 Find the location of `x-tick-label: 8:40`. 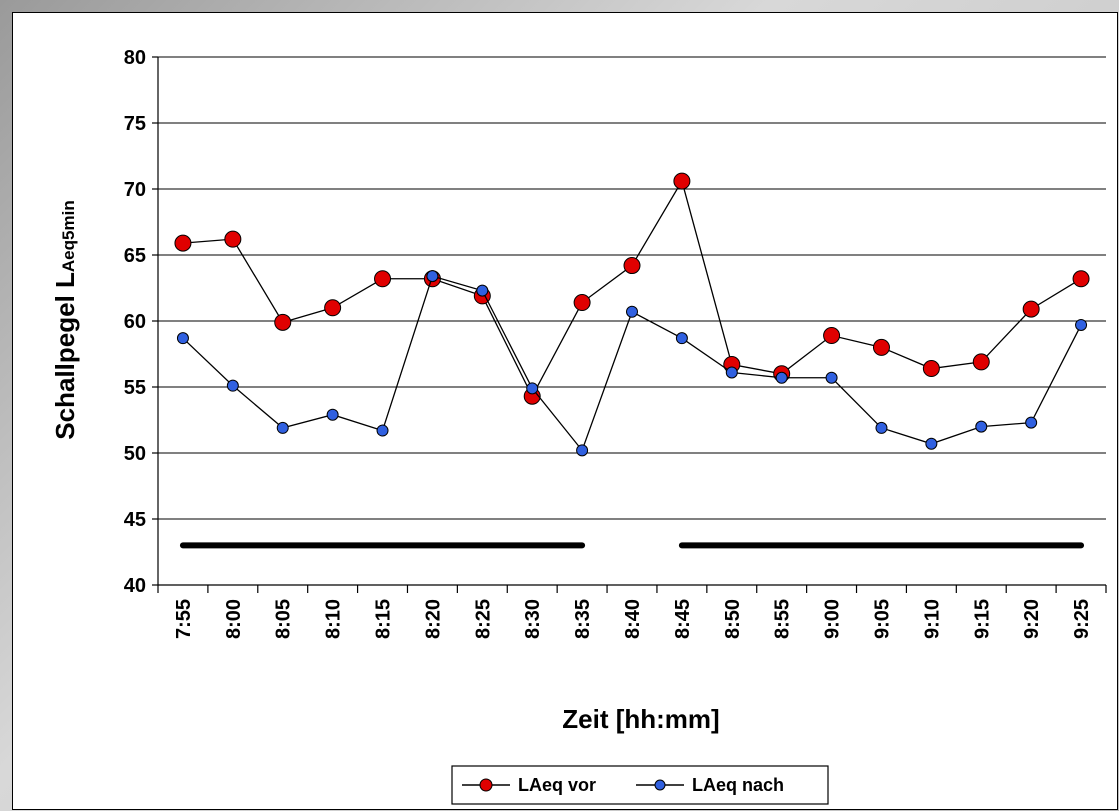

x-tick-label: 8:40 is located at coordinates (633, 619).